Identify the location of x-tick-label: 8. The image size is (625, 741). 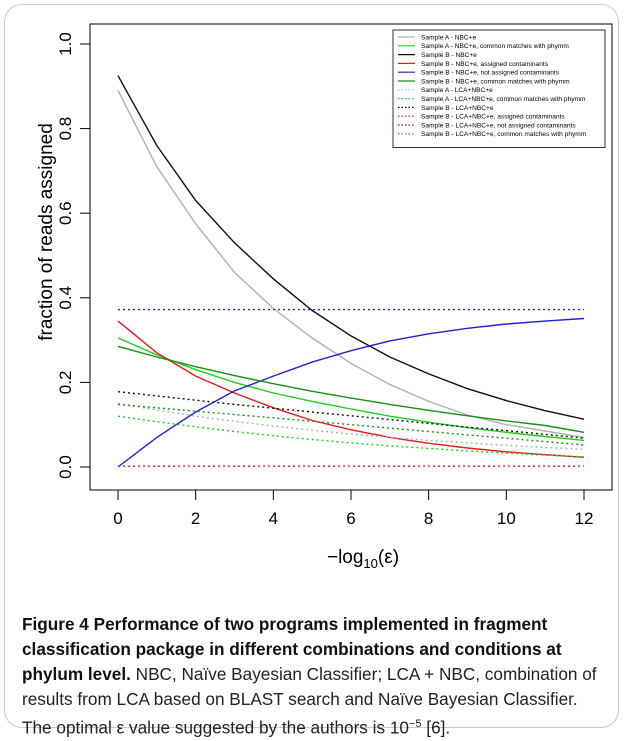
(428, 518).